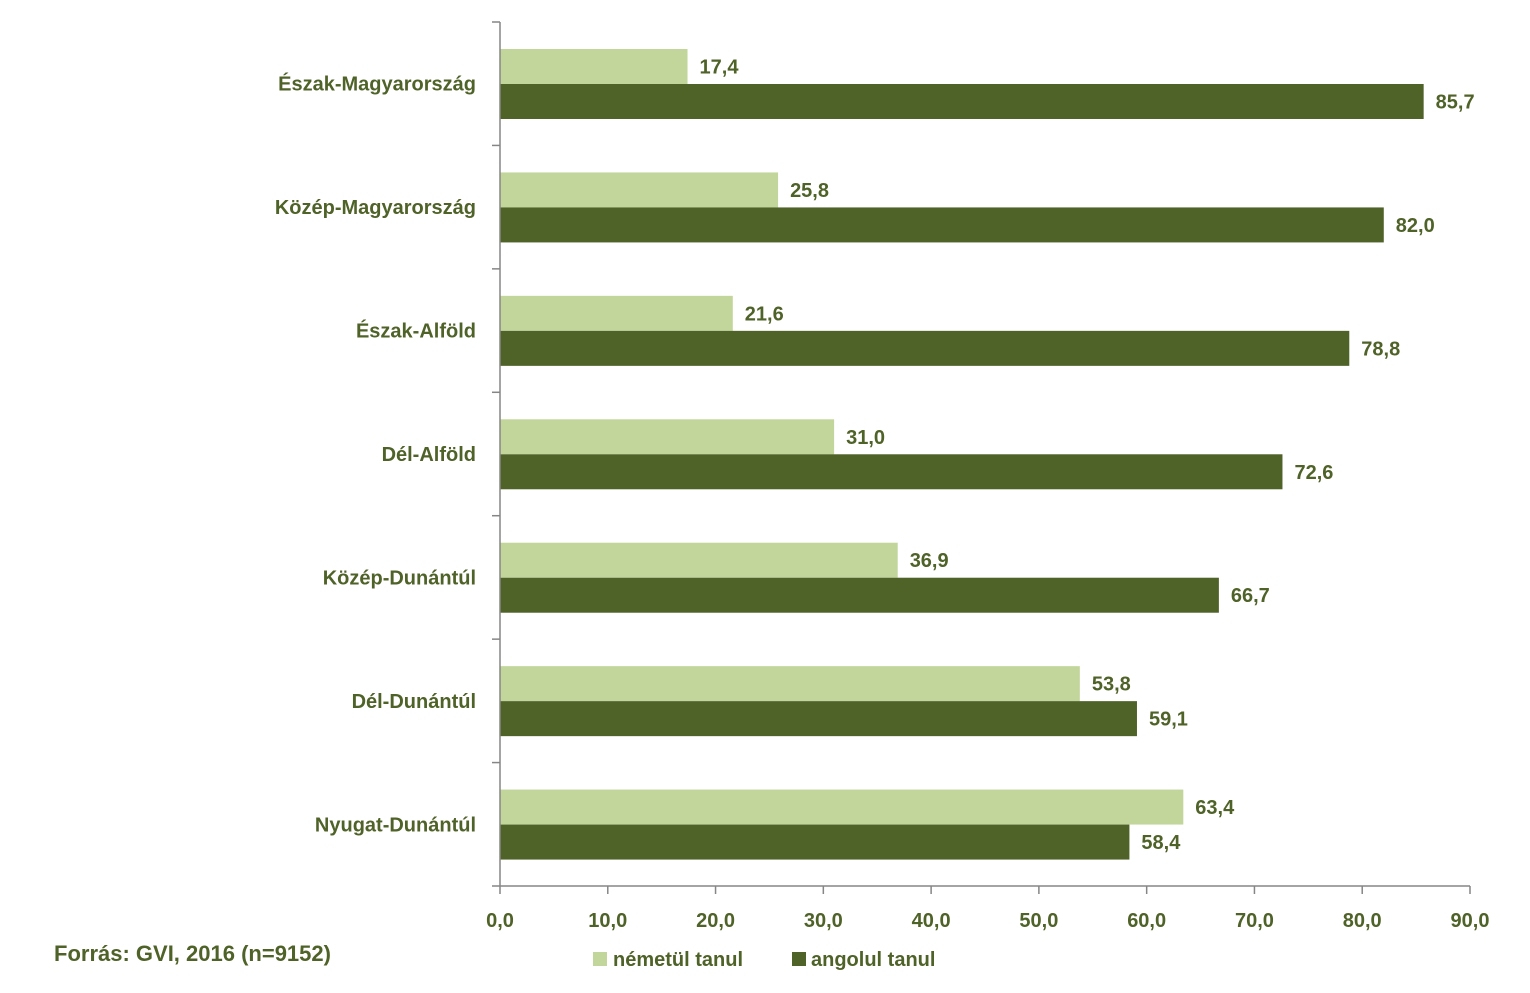 The image size is (1530, 993). I want to click on data-label: 63,4, so click(1215, 808).